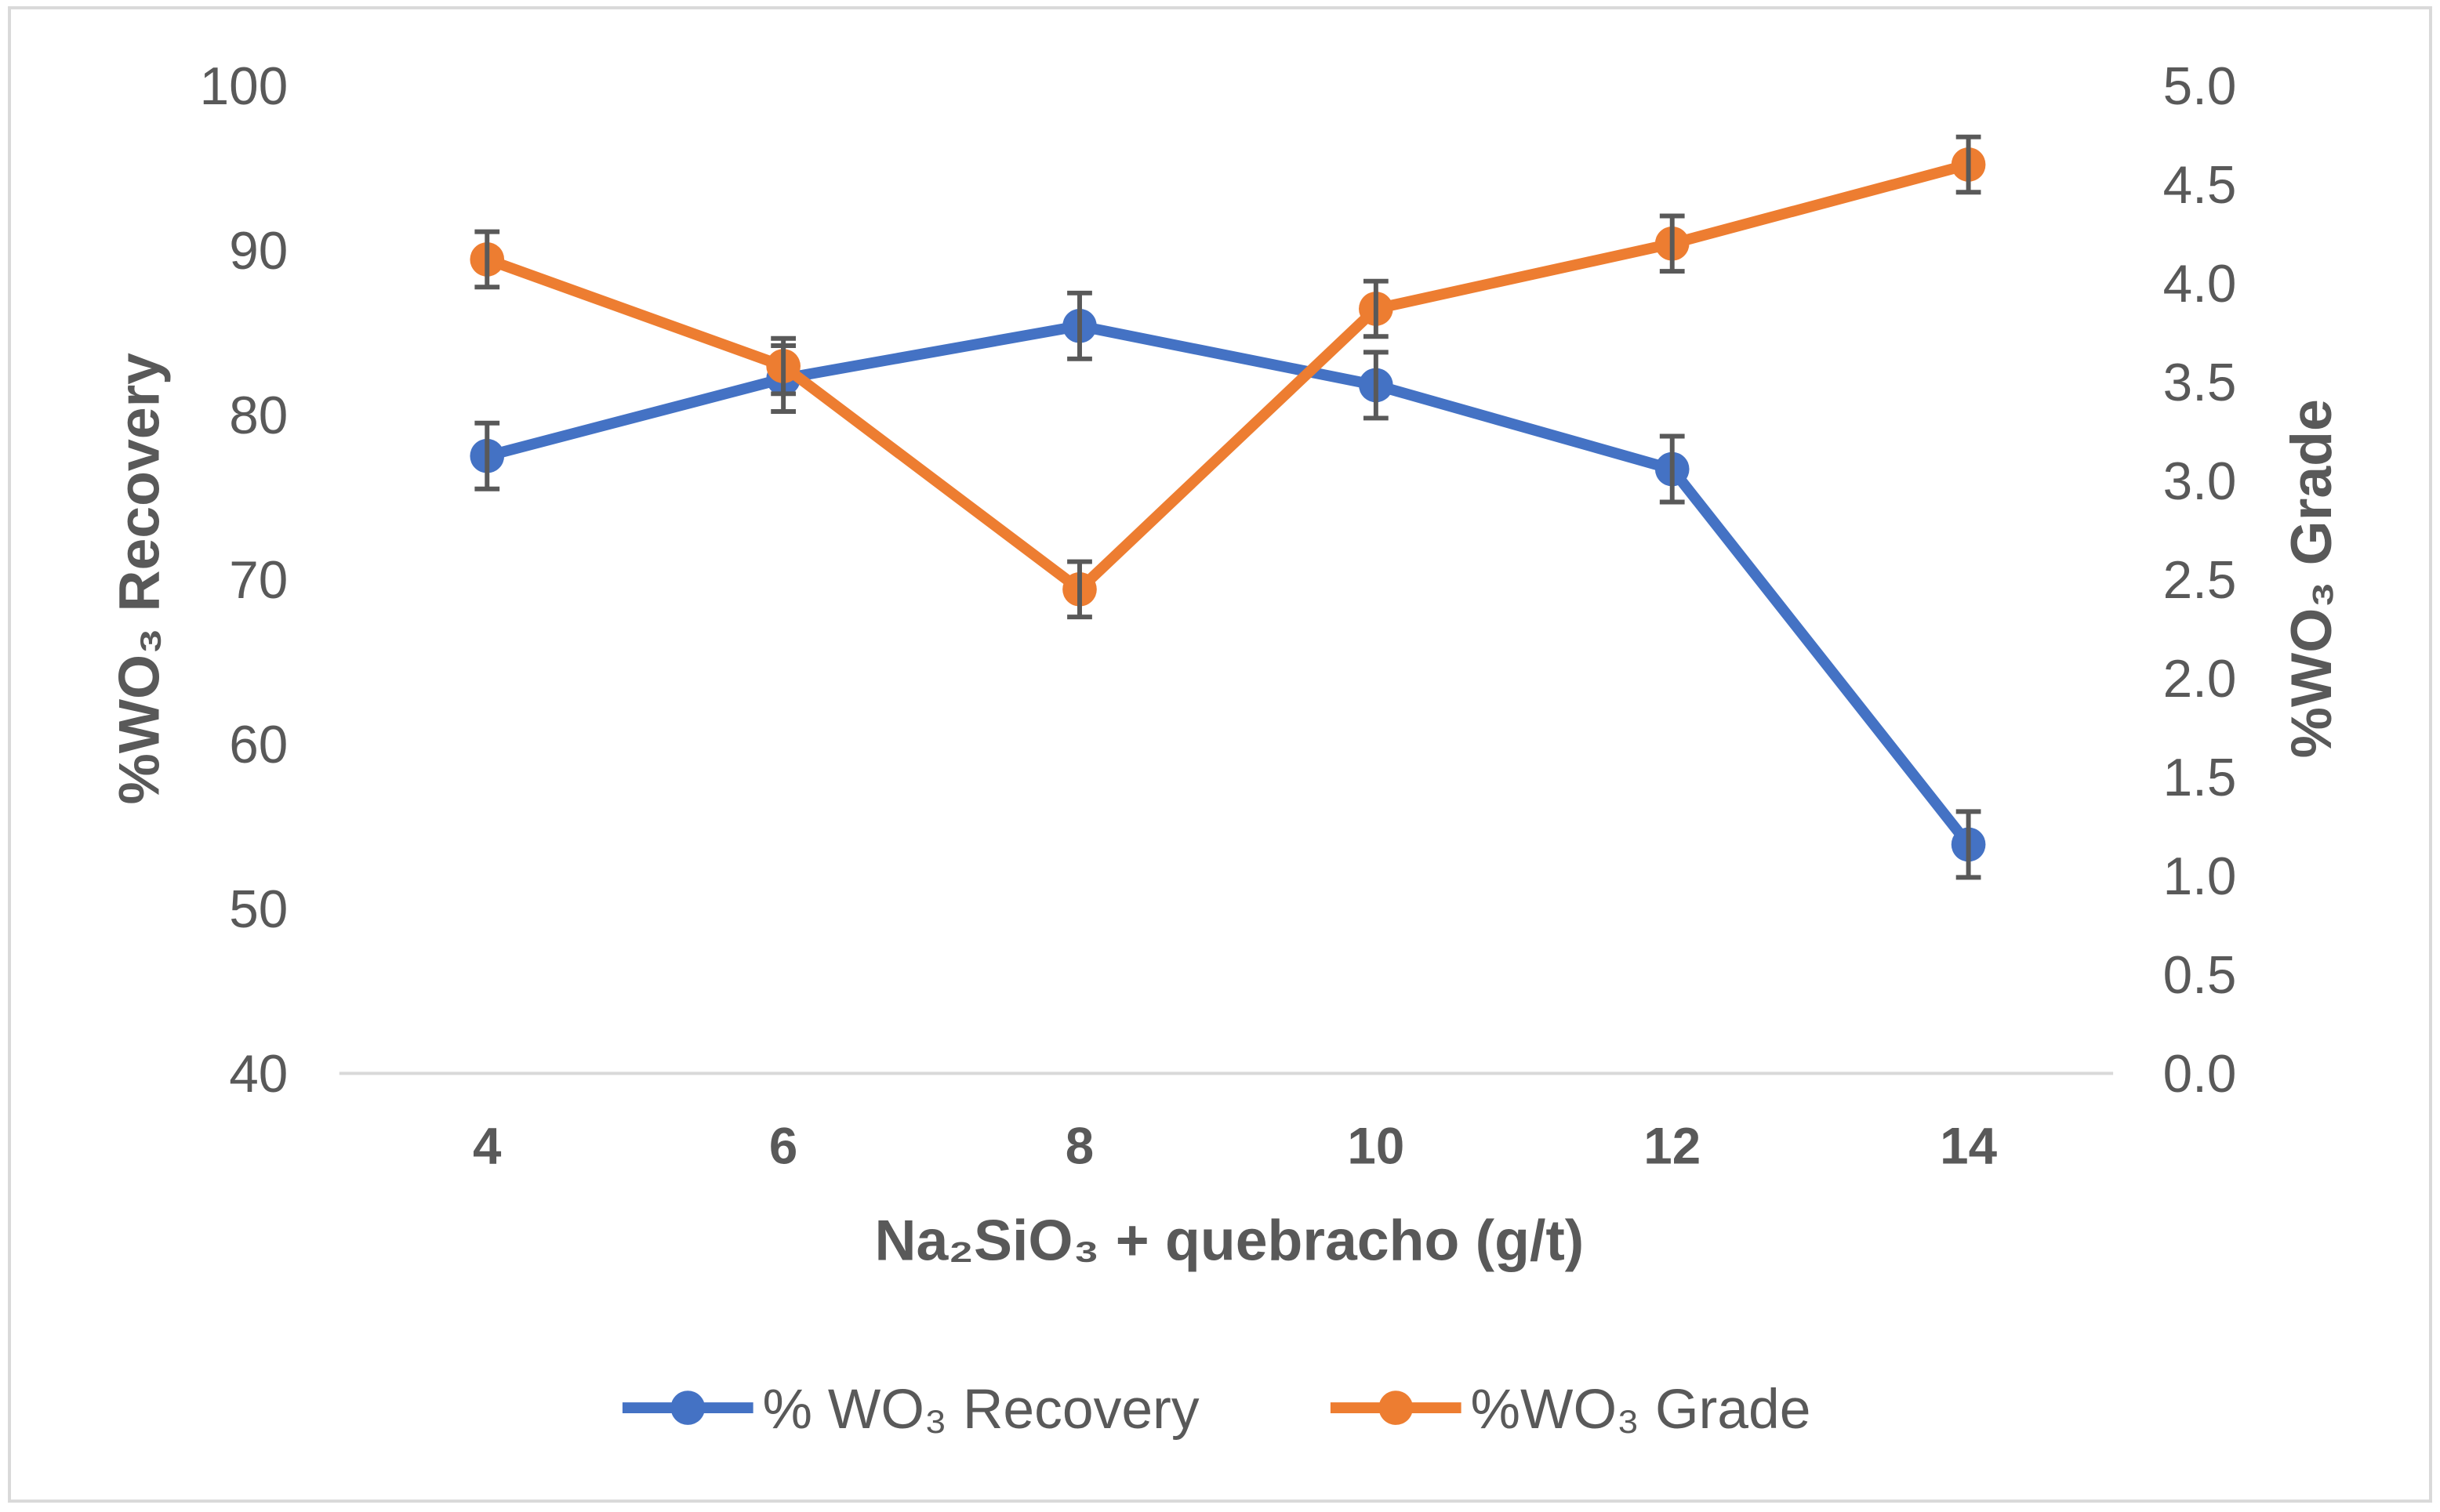  What do you see at coordinates (1672, 1145) in the screenshot?
I see `x-tick-label: 12` at bounding box center [1672, 1145].